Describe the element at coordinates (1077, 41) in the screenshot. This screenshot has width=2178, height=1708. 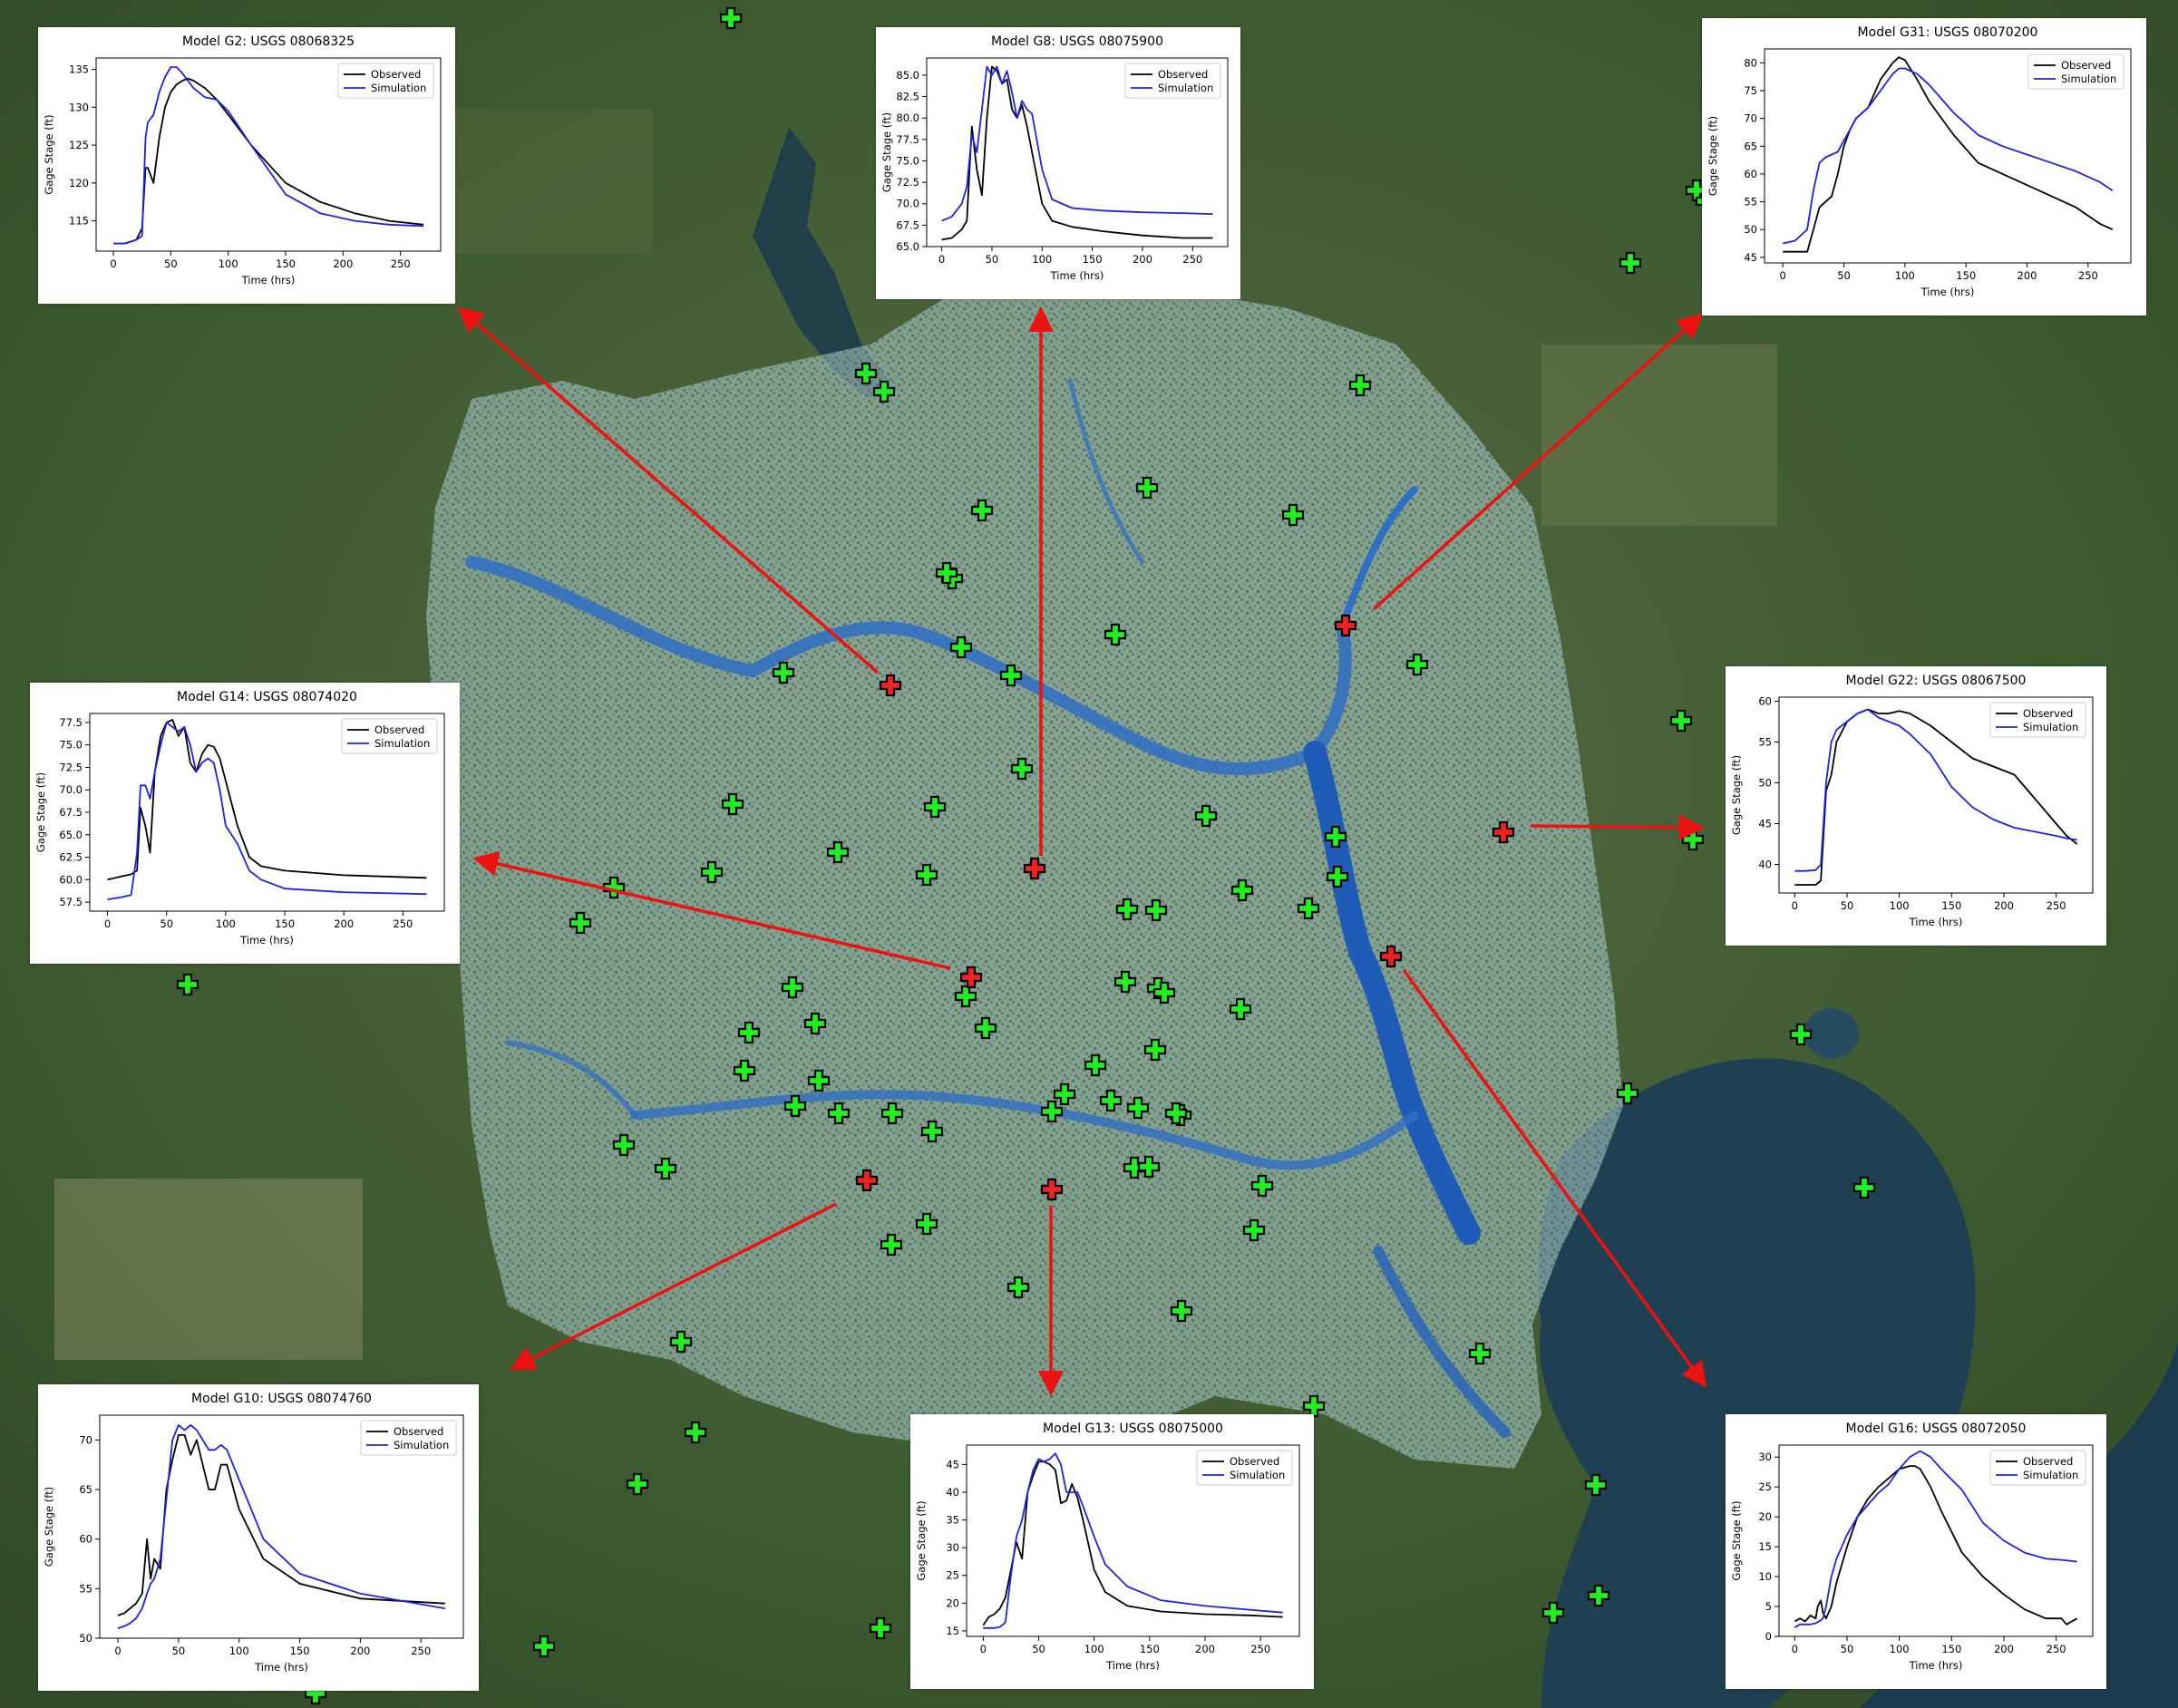
I see `chart-title: Model G8: USGS 08075900` at that location.